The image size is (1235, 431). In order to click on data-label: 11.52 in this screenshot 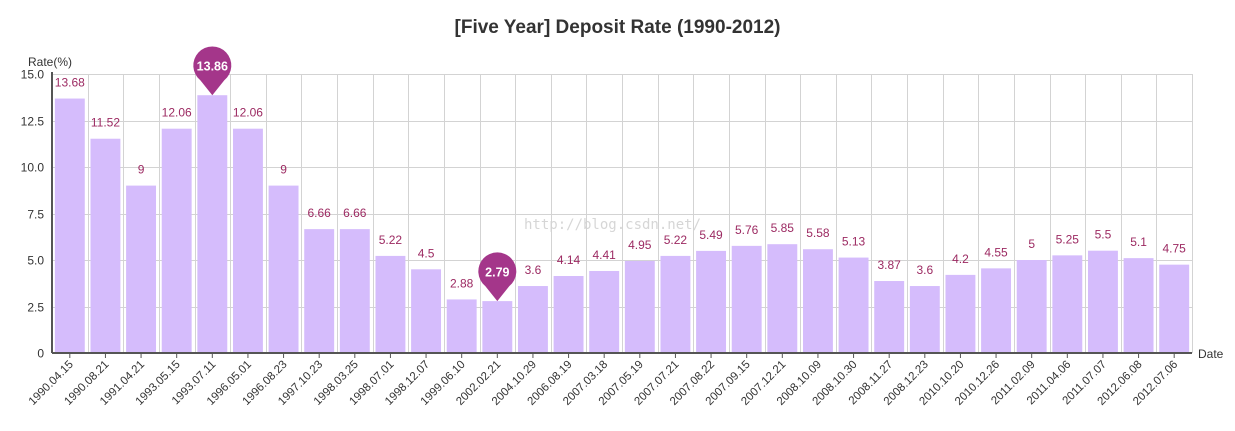, I will do `click(105, 123)`.